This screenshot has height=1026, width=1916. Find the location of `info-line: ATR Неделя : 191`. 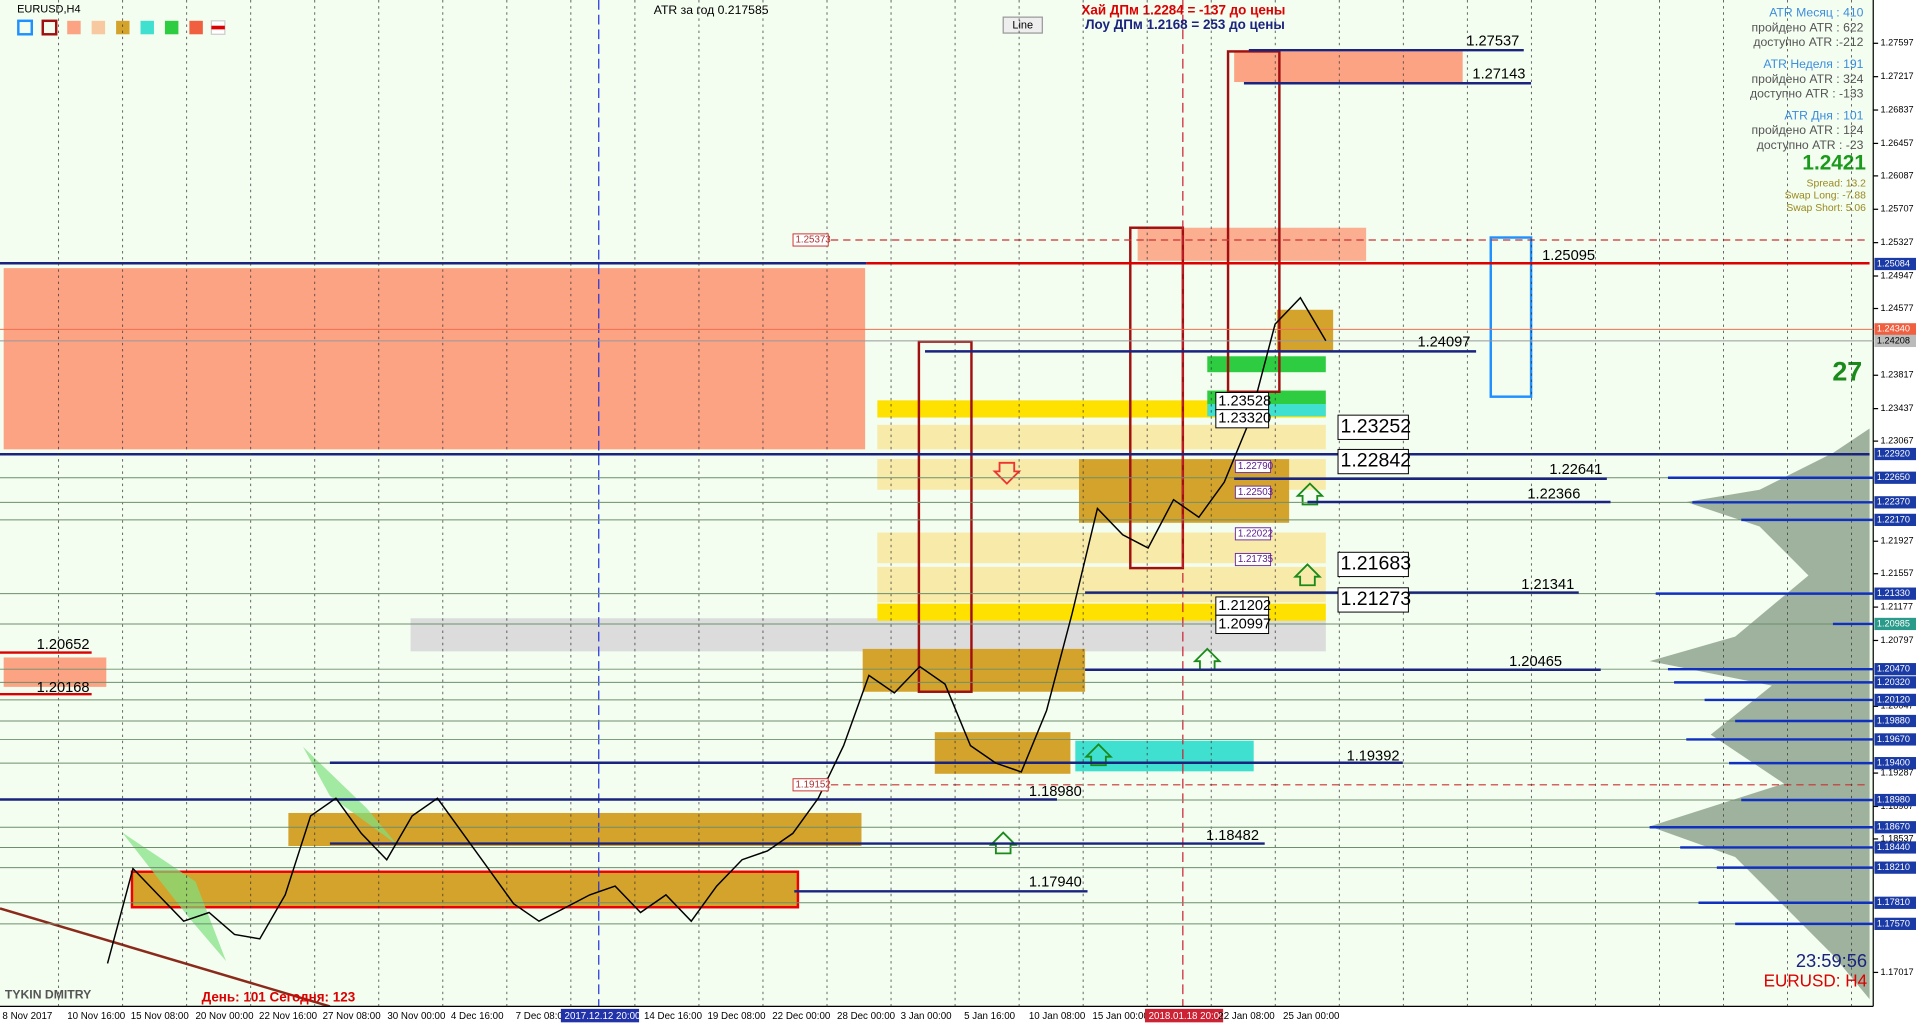

info-line: ATR Неделя : 191 is located at coordinates (1813, 64).